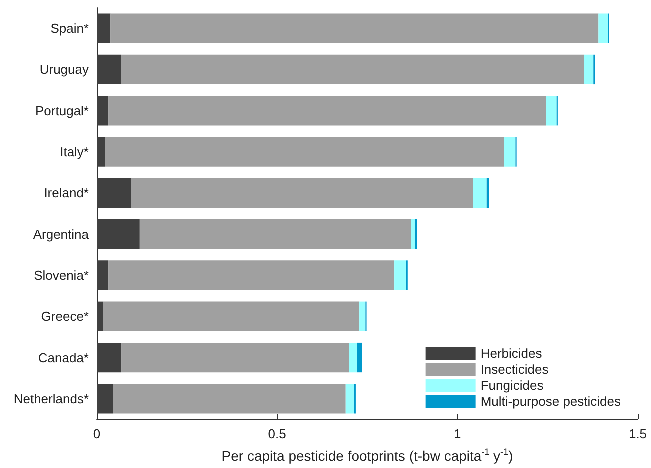 Image resolution: width=651 pixels, height=468 pixels. What do you see at coordinates (511, 353) in the screenshot?
I see `legend-label: Herbicides` at bounding box center [511, 353].